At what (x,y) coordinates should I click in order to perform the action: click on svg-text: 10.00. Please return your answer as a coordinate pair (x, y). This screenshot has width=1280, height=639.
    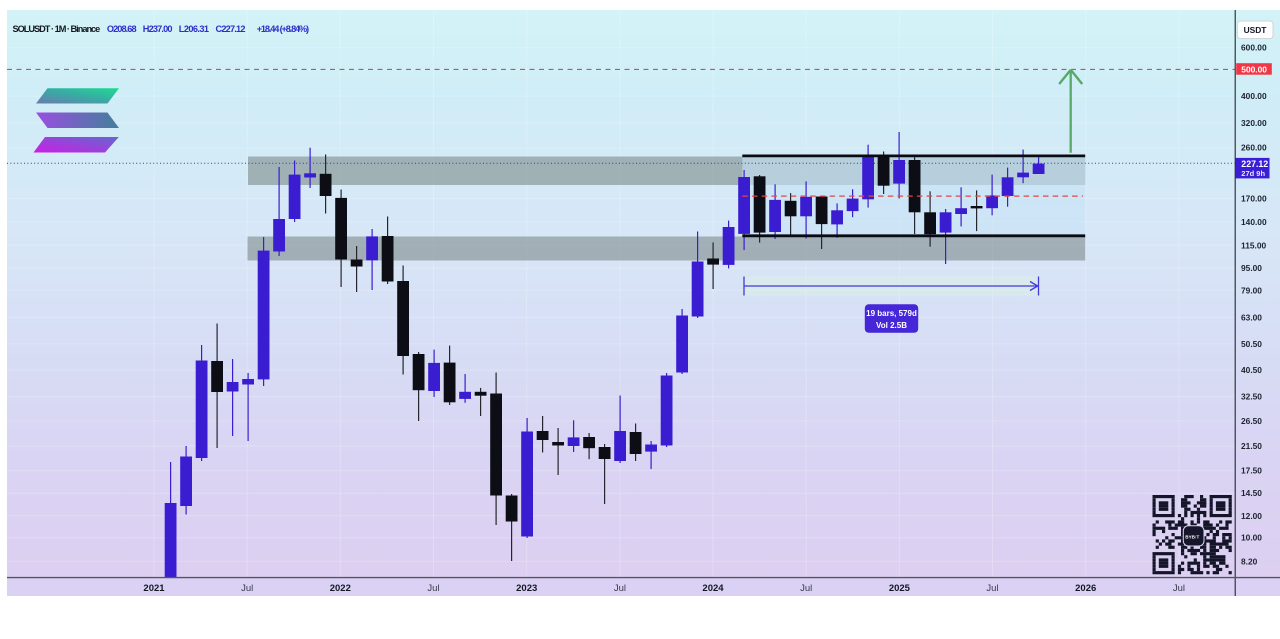
    Looking at the image, I should click on (1251, 538).